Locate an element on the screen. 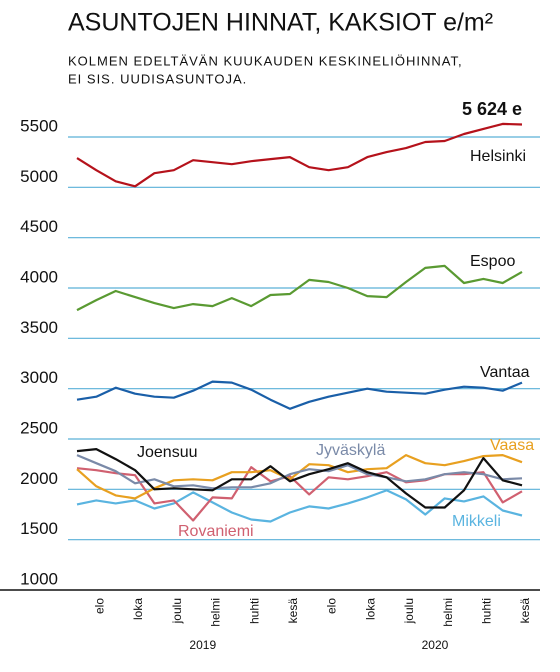  y-tick-label: 2500 is located at coordinates (39, 427).